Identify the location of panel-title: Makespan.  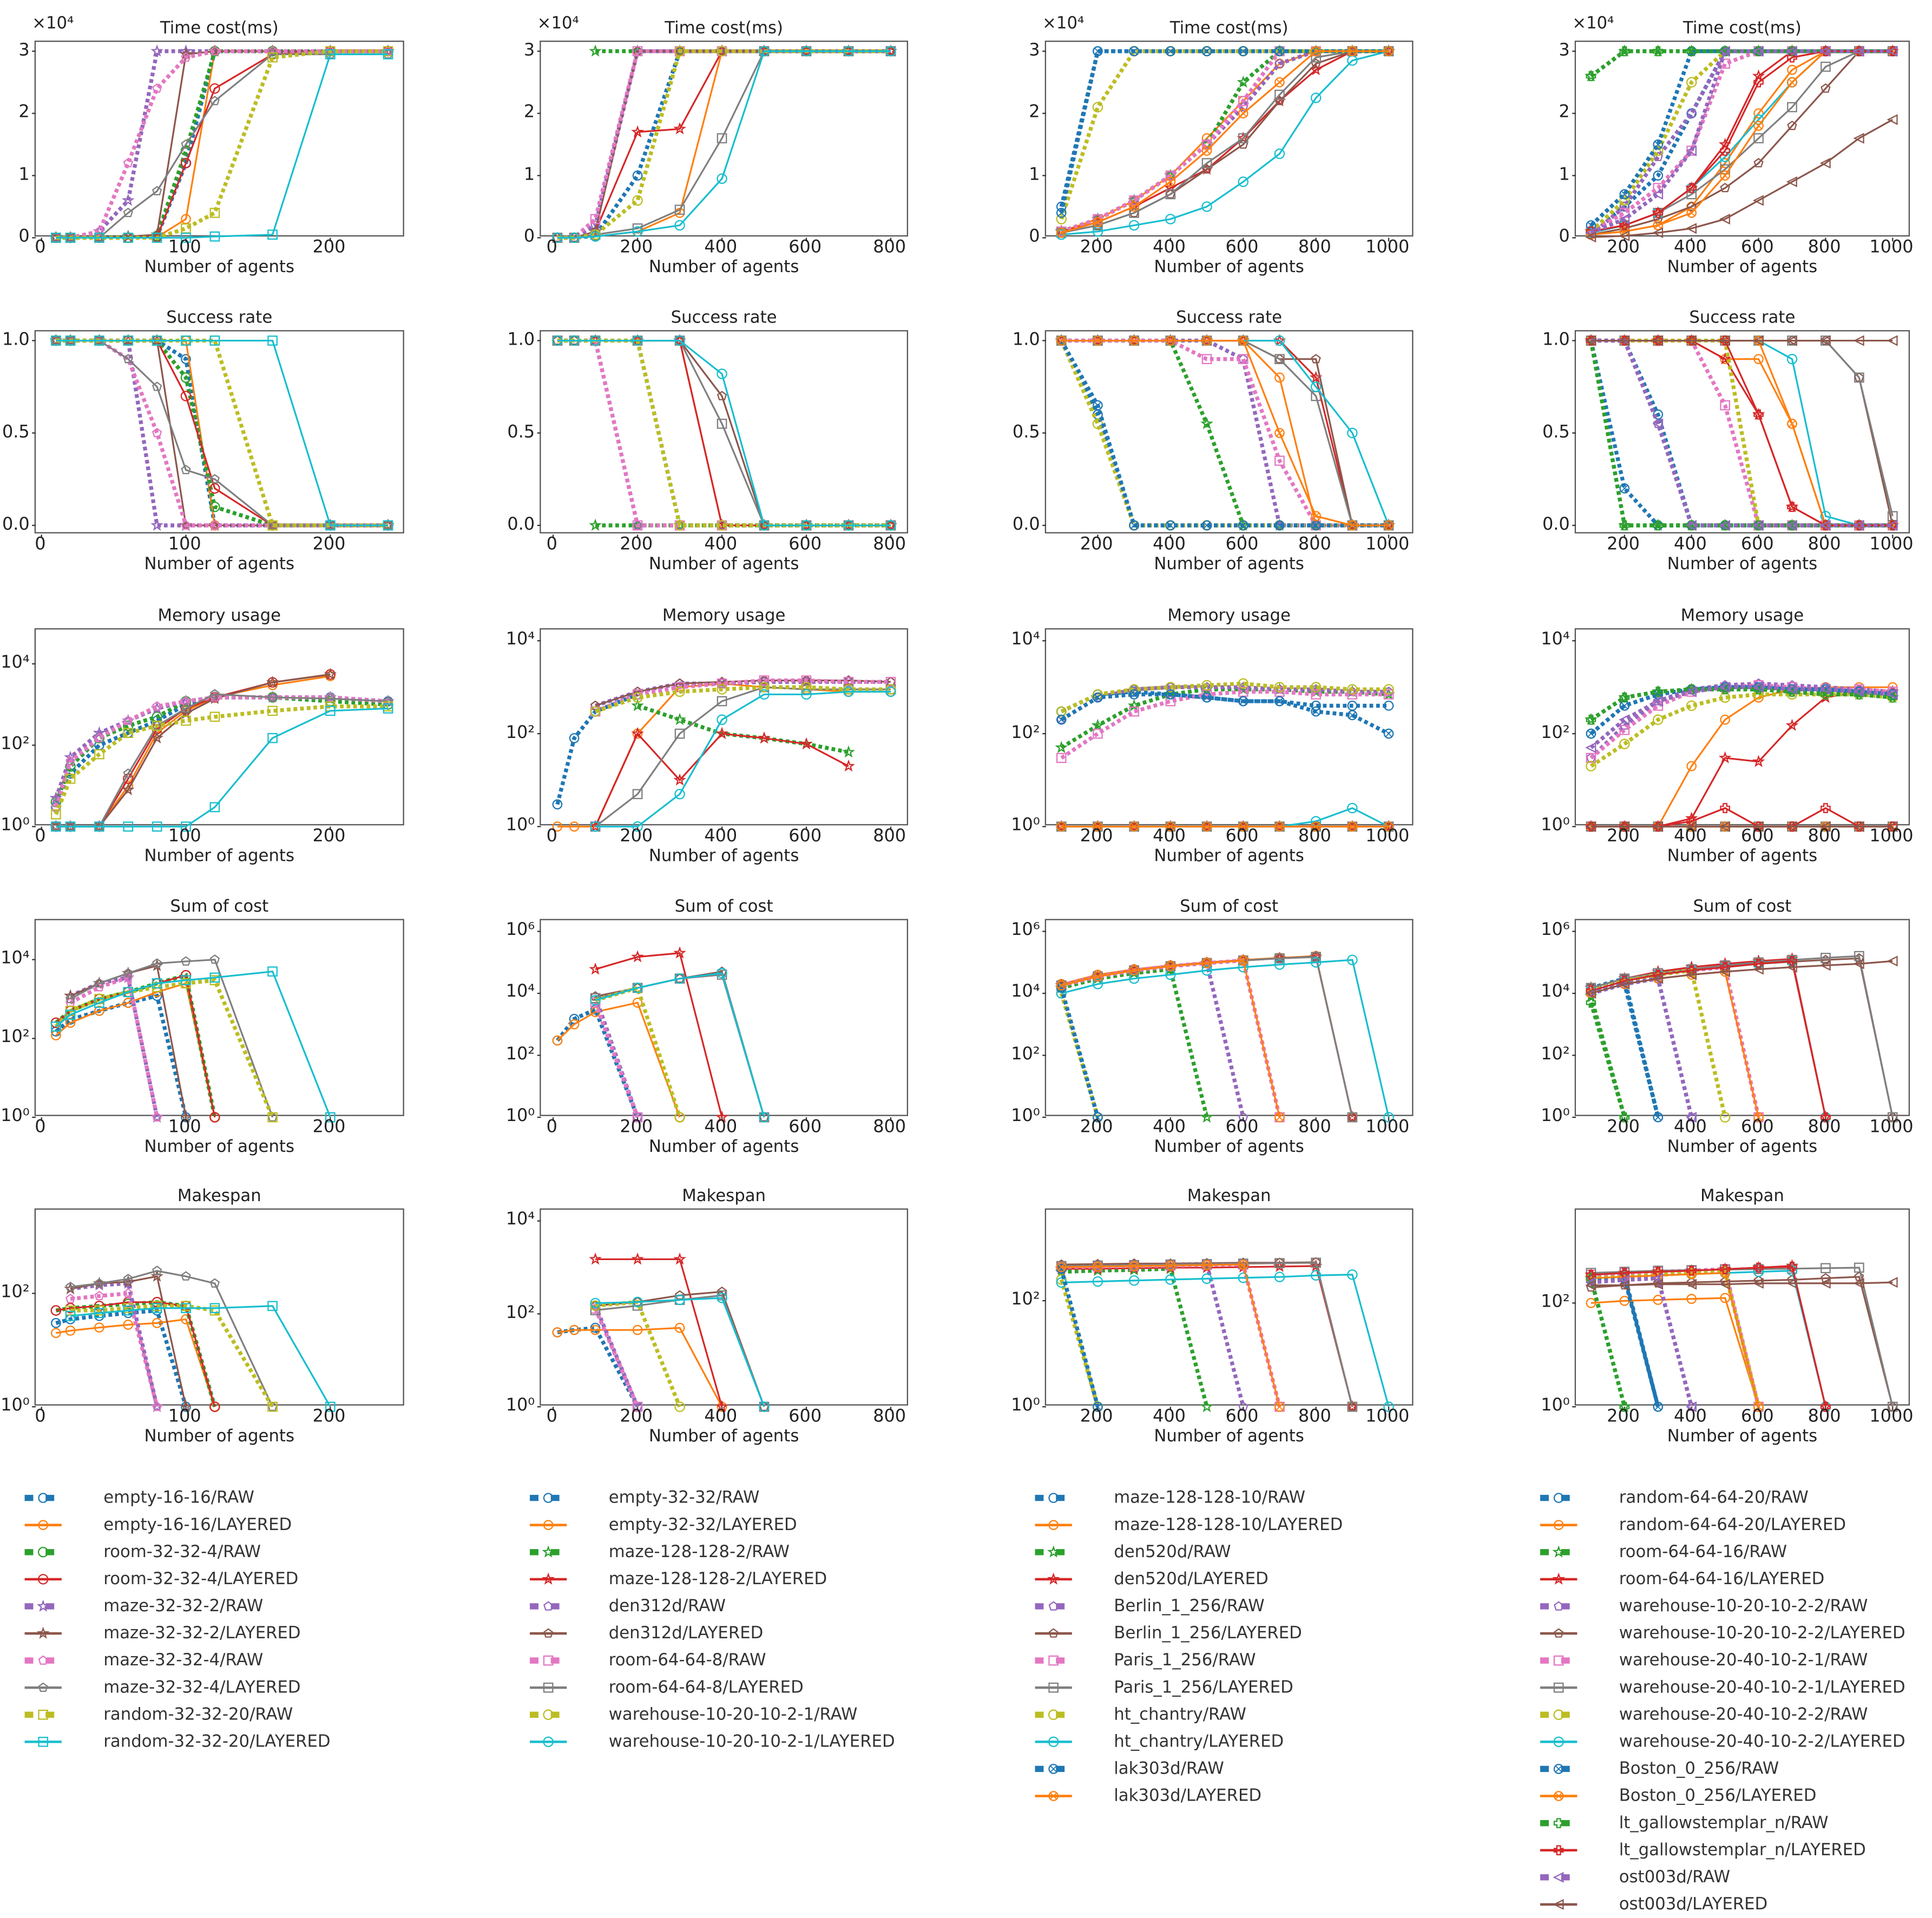
(219, 1196).